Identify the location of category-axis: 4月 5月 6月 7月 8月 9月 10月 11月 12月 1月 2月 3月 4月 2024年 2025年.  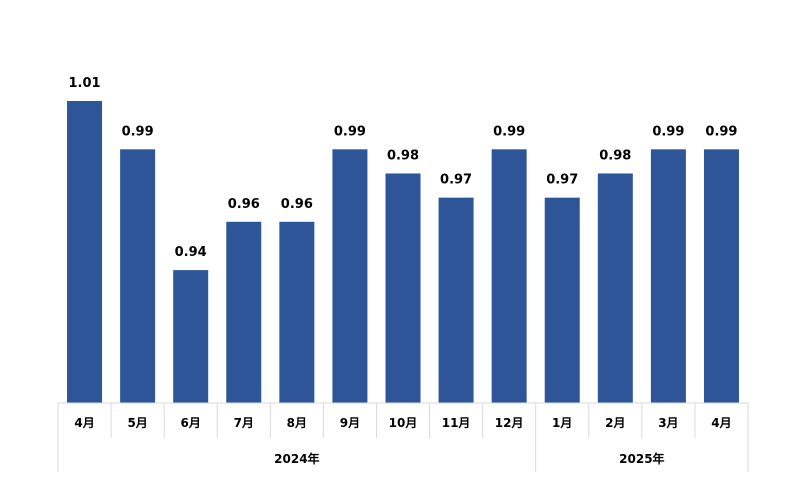
(403, 437).